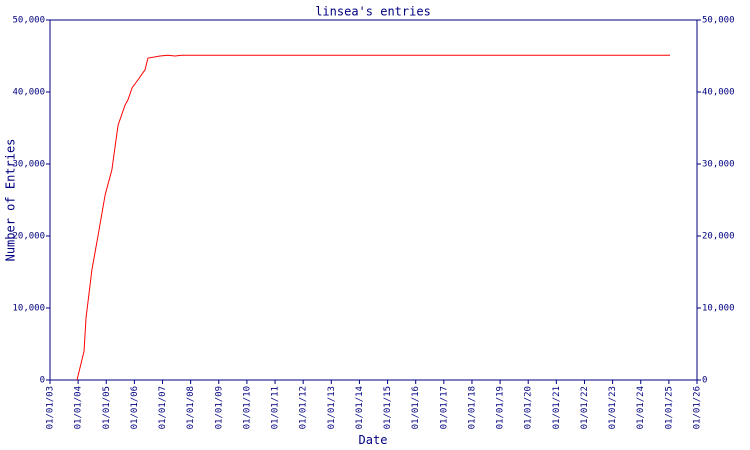  I want to click on y-tick-label: 40,000, so click(28, 93).